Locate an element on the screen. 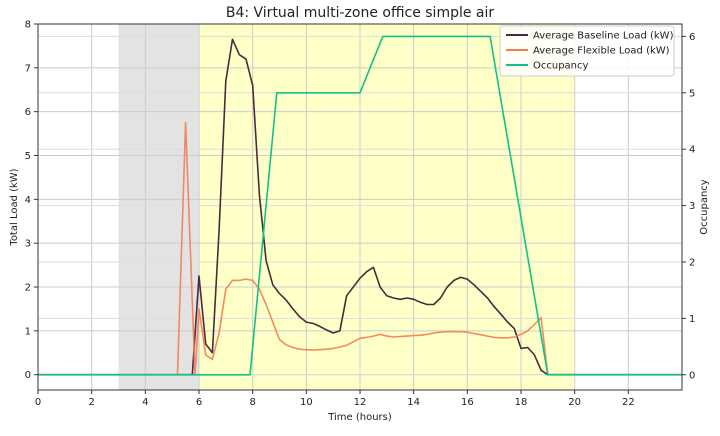 The image size is (720, 436). y-tick-label: 1 is located at coordinates (28, 331).